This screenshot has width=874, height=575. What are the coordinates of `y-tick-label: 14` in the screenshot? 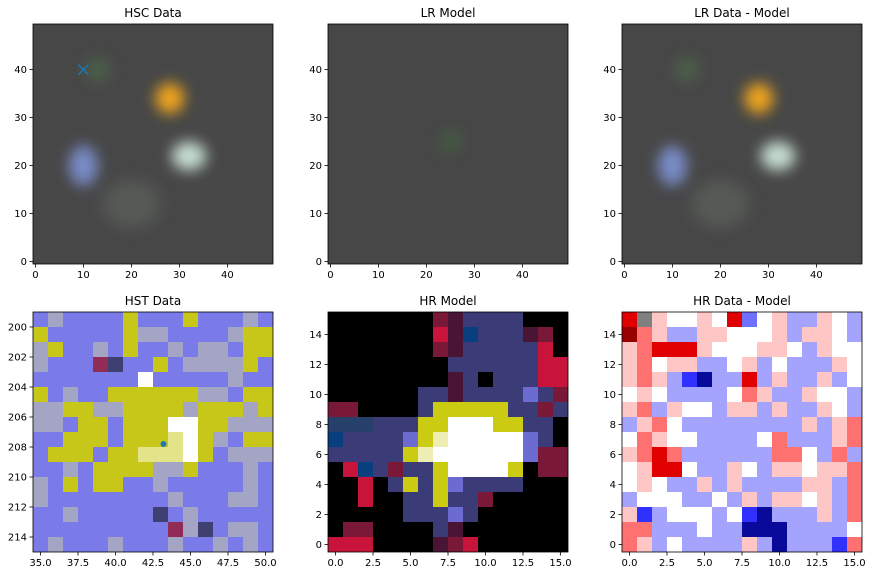 It's located at (315, 335).